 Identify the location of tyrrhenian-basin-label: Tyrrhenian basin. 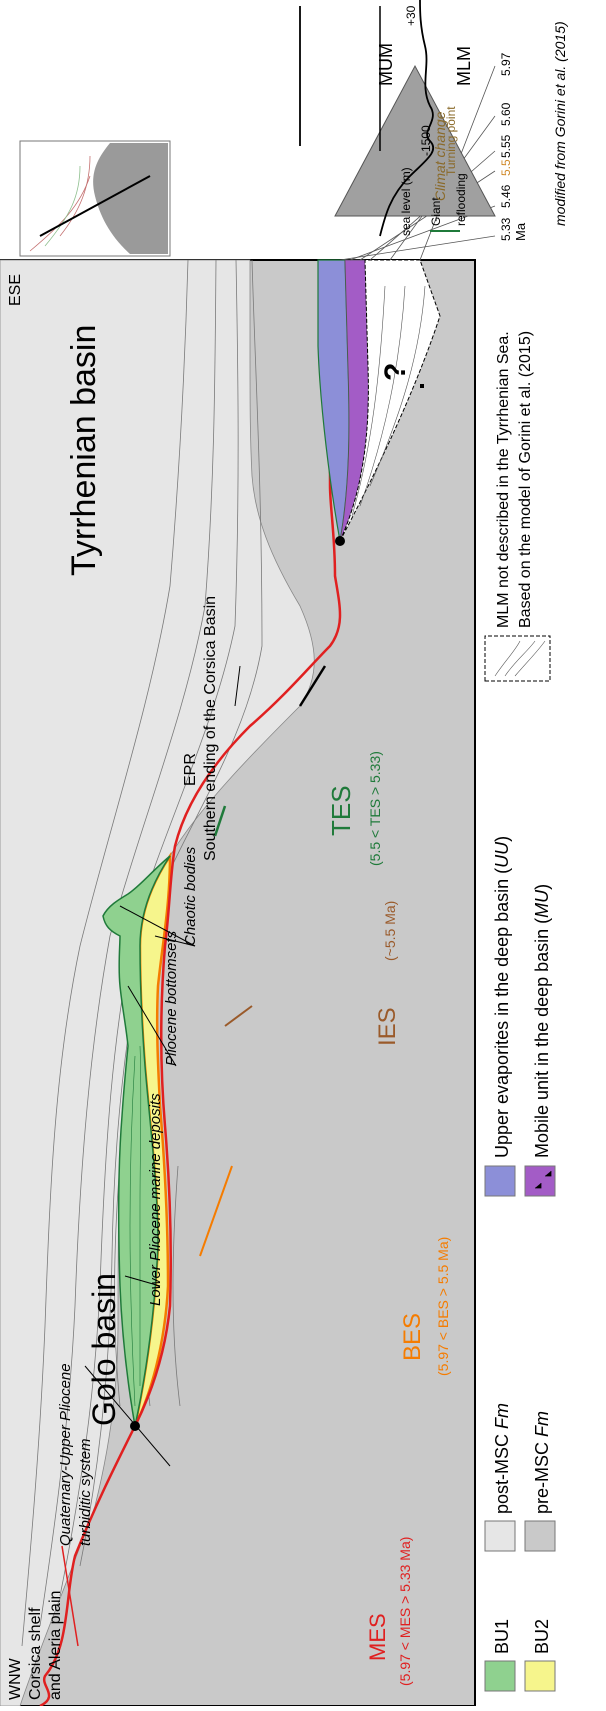
(84, 450).